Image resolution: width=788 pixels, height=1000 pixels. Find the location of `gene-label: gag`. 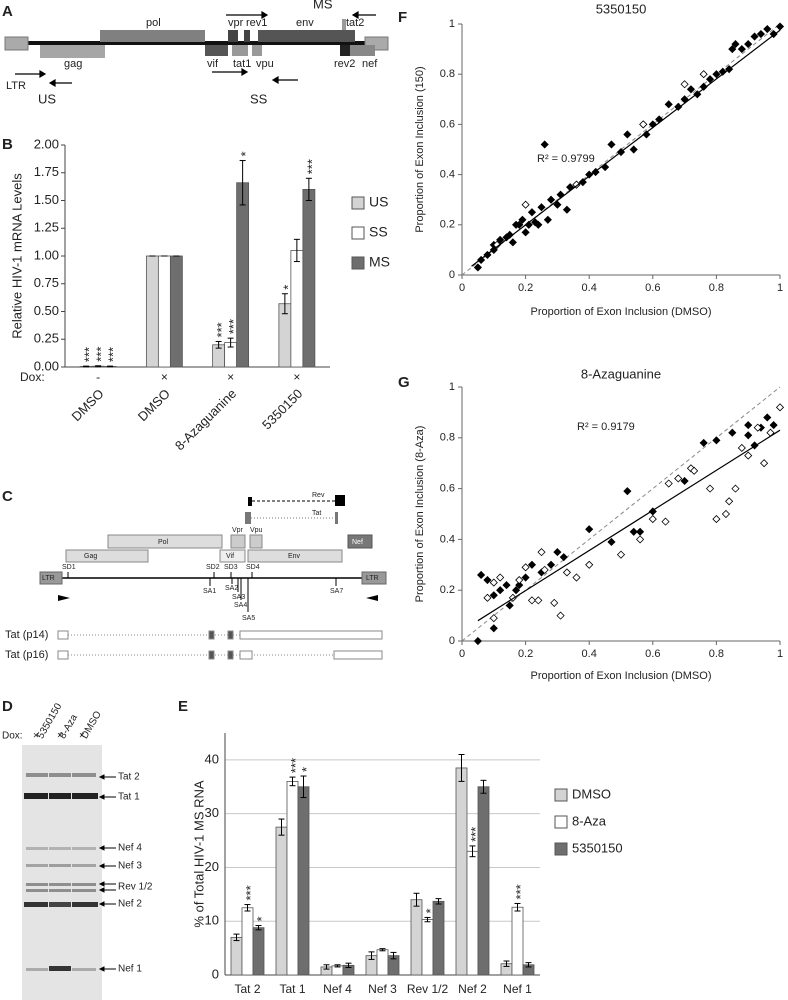

gene-label: gag is located at coordinates (73, 64).